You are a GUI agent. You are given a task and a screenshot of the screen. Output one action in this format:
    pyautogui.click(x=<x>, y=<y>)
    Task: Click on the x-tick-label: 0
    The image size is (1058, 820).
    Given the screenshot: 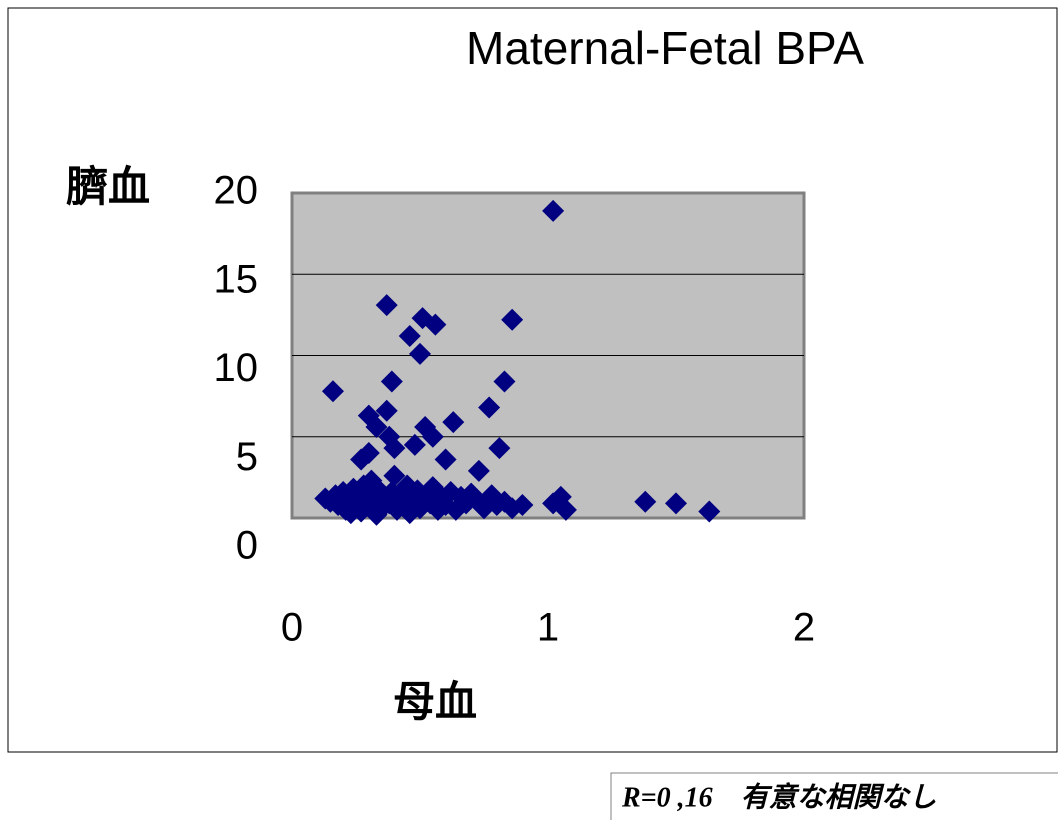 What is the action you would take?
    pyautogui.click(x=292, y=628)
    